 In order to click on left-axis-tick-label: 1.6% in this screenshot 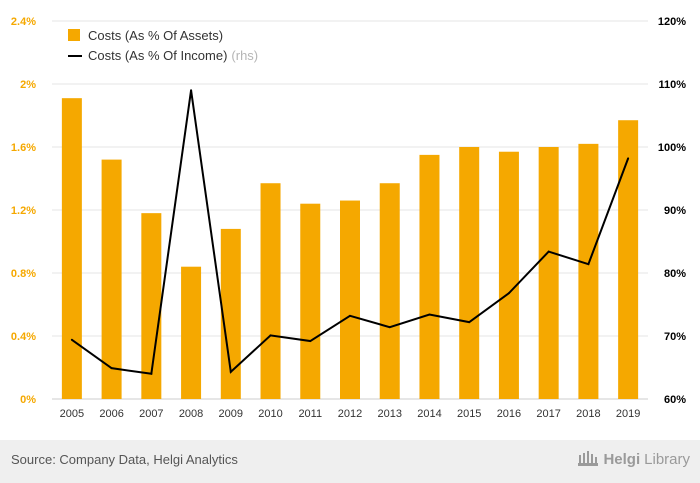, I will do `click(23, 148)`.